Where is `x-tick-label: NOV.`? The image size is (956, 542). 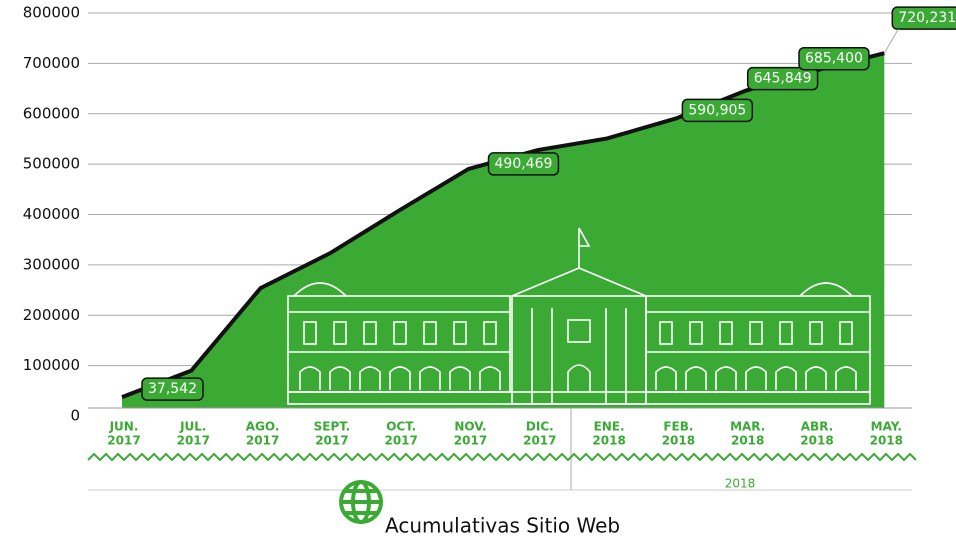 x-tick-label: NOV. is located at coordinates (470, 427).